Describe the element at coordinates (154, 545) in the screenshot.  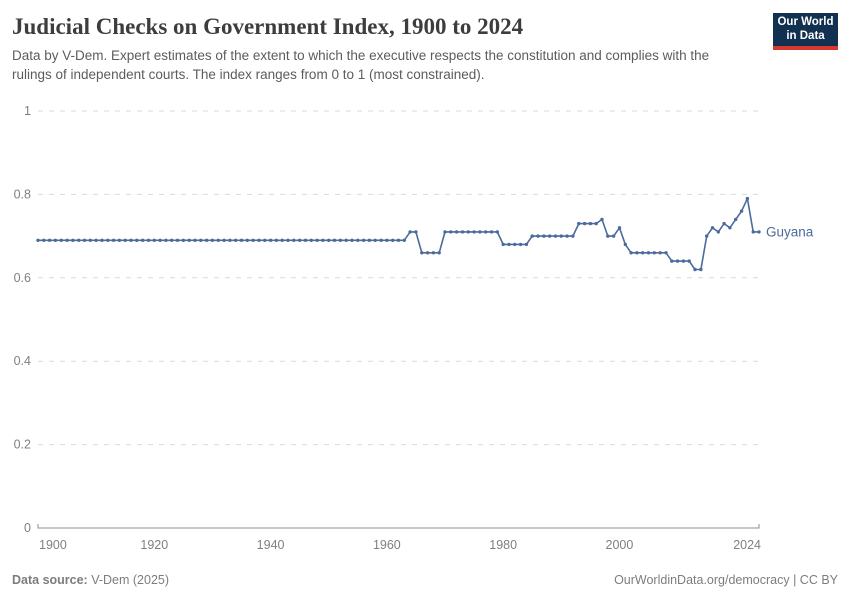
I see `x-tick-label: 1920` at that location.